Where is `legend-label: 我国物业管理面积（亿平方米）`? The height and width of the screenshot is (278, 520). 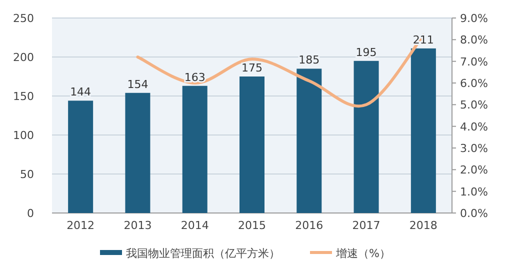 legend-label: 我国物业管理面积（亿平方米） is located at coordinates (203, 253).